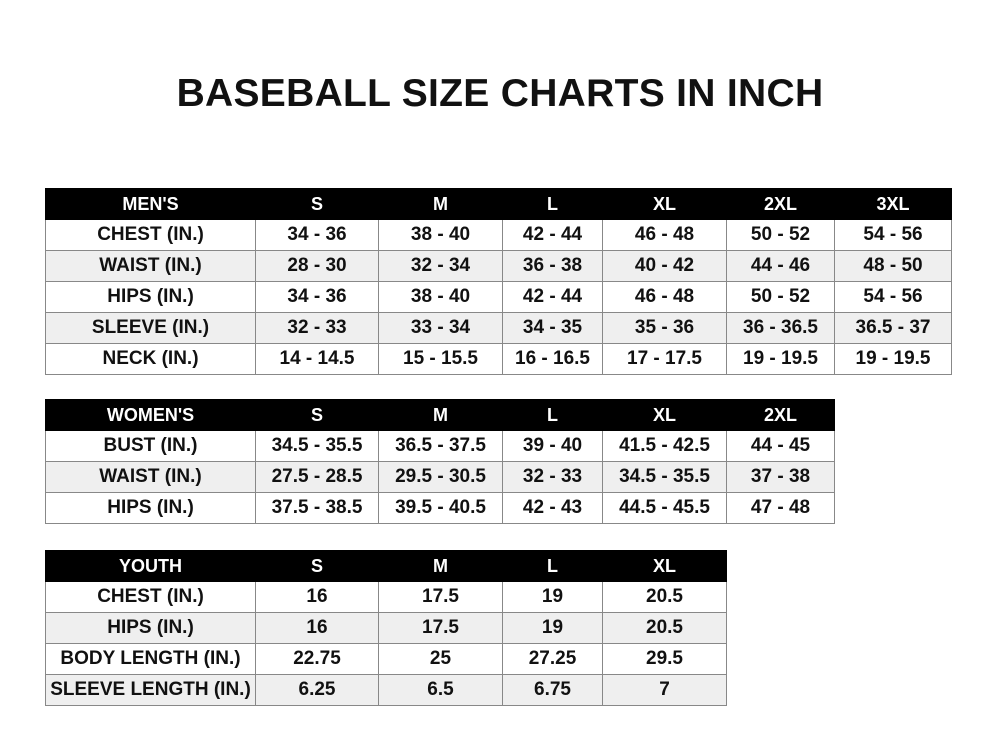  I want to click on table-row: BODY LENGTH (IN.) 22.75 25 27.25 29.5, so click(386, 659).